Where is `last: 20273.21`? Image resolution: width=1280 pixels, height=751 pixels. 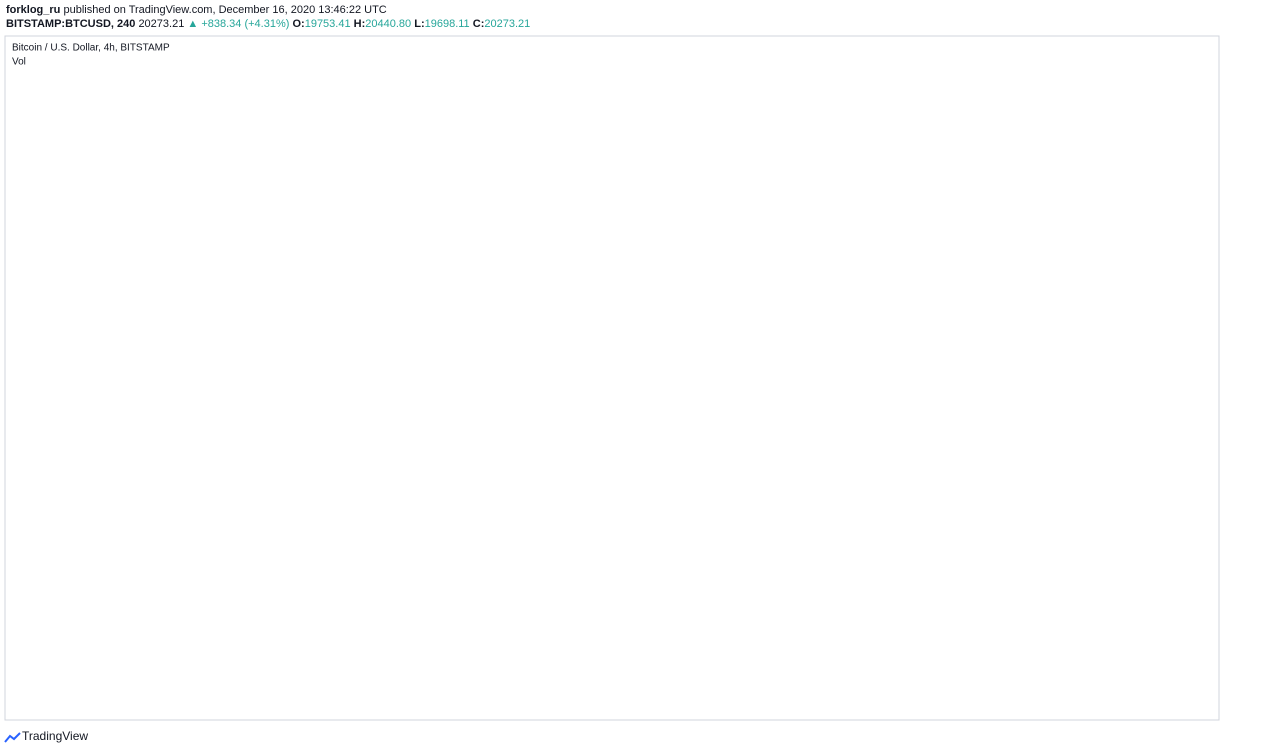 last: 20273.21 is located at coordinates (161, 24).